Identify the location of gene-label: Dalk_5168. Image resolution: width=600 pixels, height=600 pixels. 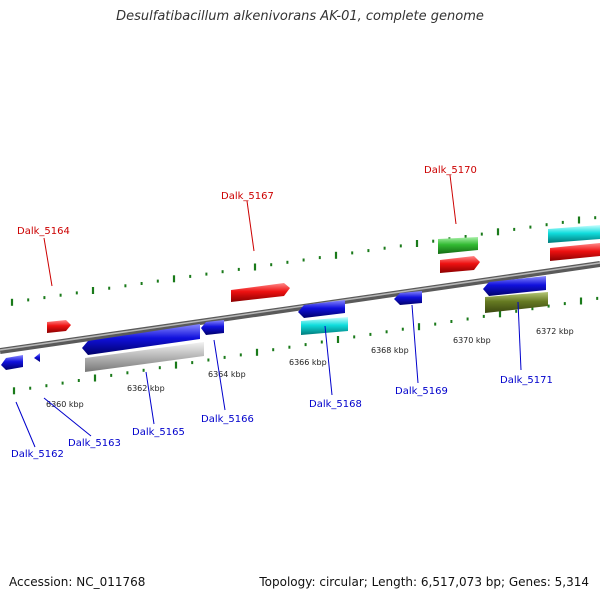
(335, 404).